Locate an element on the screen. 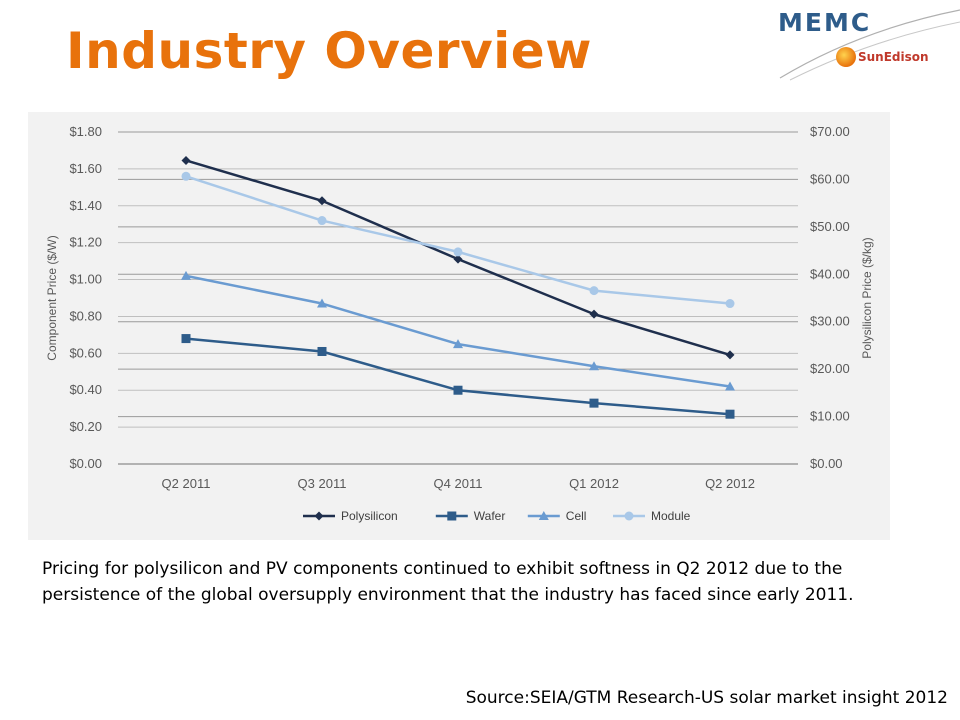 The height and width of the screenshot is (720, 960). right-tick-label: $30.00 is located at coordinates (830, 321).